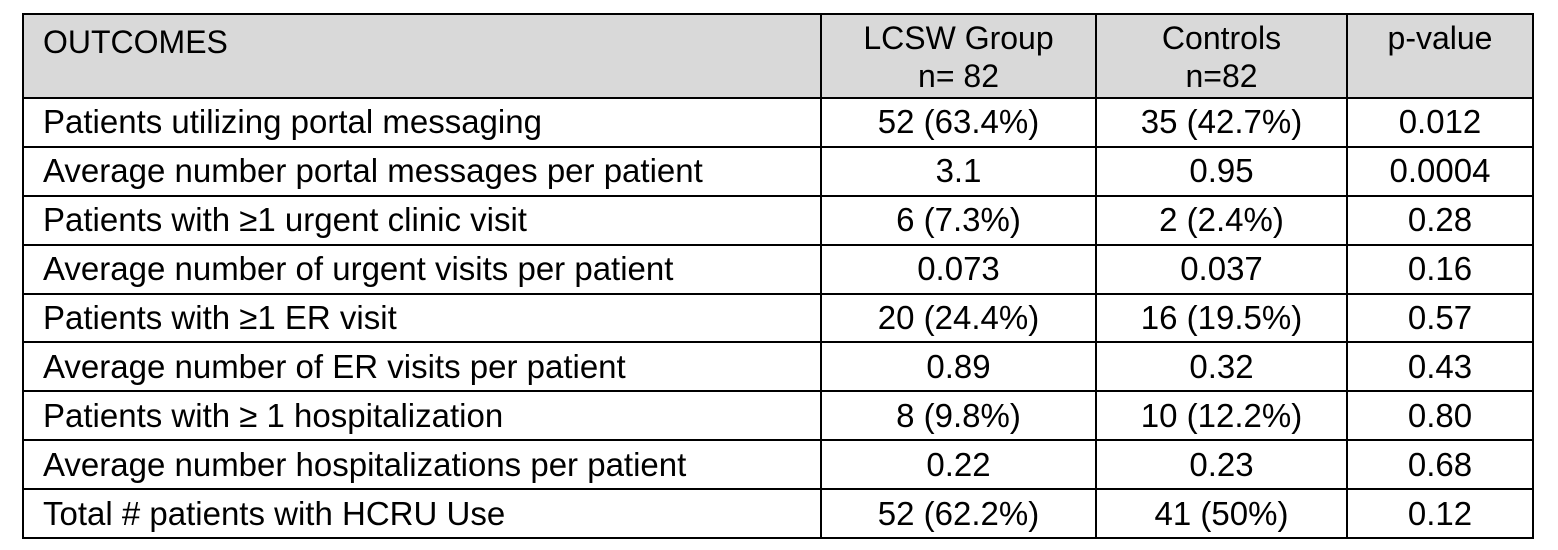  Describe the element at coordinates (1221, 416) in the screenshot. I see `controls-cell: 10 (12.2%)` at that location.